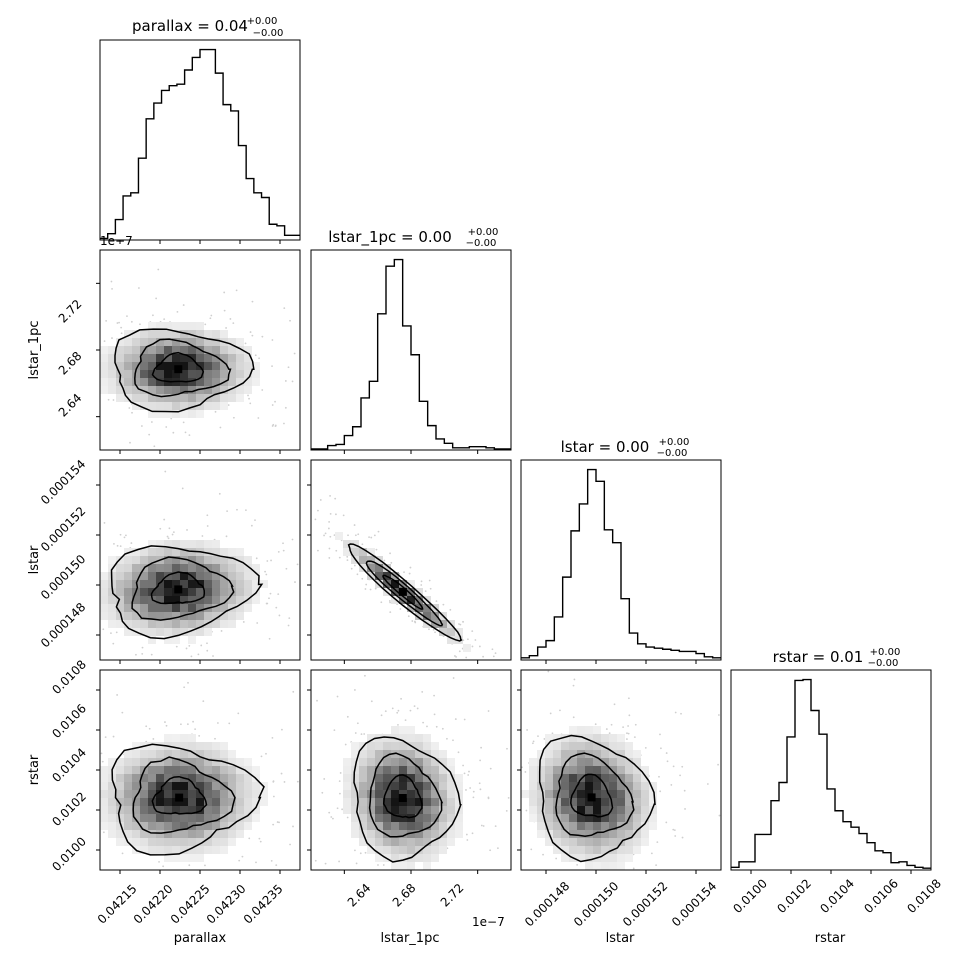 The height and width of the screenshot is (970, 970). Describe the element at coordinates (199, 564) in the screenshot. I see `lstar-vs-parallax-panel` at that location.